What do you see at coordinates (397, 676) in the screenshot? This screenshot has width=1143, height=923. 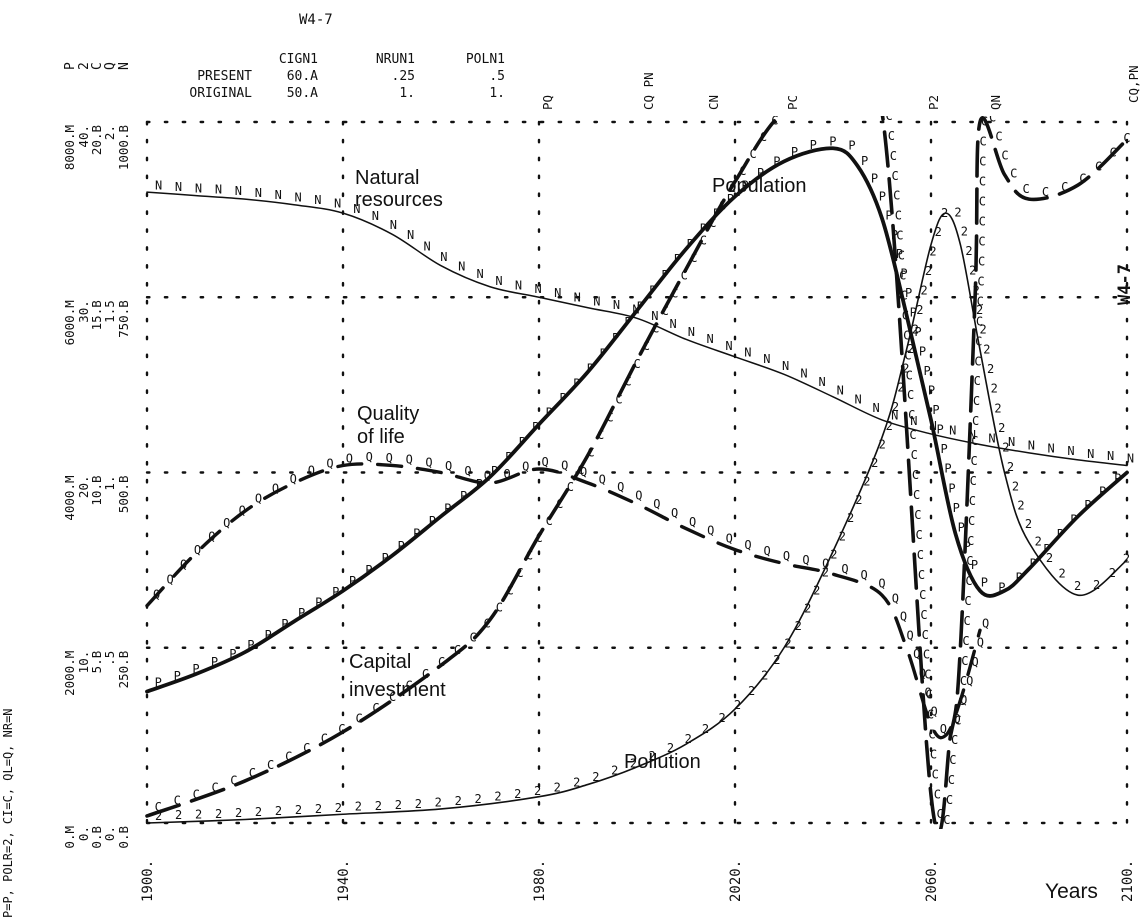 I see `annotation-capital-investment: Capital investment` at bounding box center [397, 676].